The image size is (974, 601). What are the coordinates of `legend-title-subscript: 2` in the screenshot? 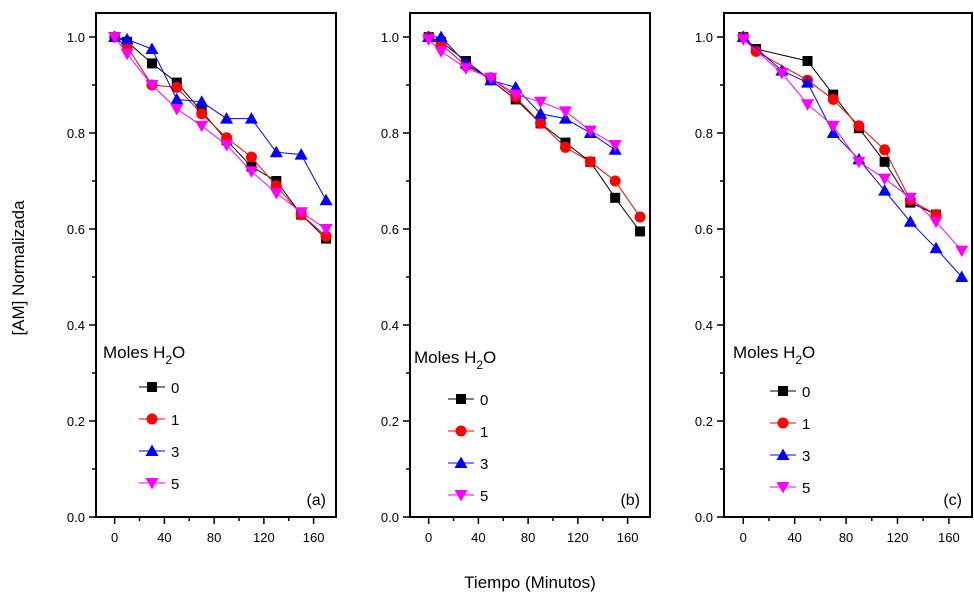 It's located at (798, 360).